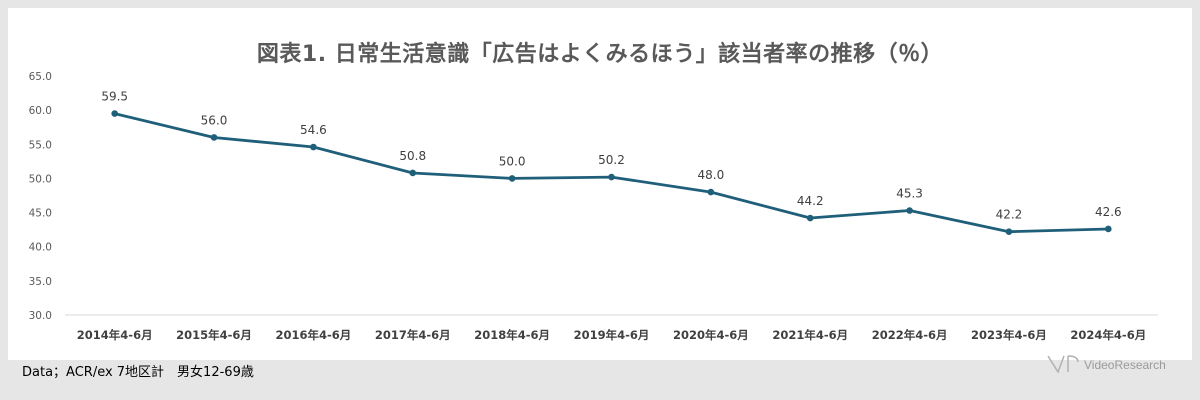  I want to click on y-tick-label: 55.0, so click(40, 145).